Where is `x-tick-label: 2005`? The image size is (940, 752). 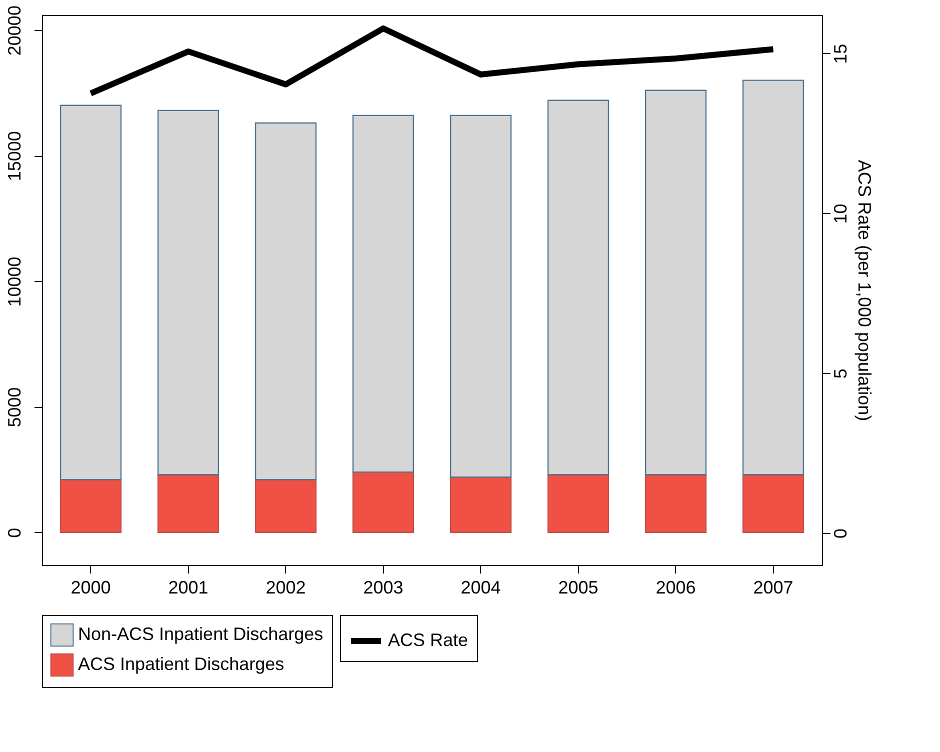 x-tick-label: 2005 is located at coordinates (578, 588).